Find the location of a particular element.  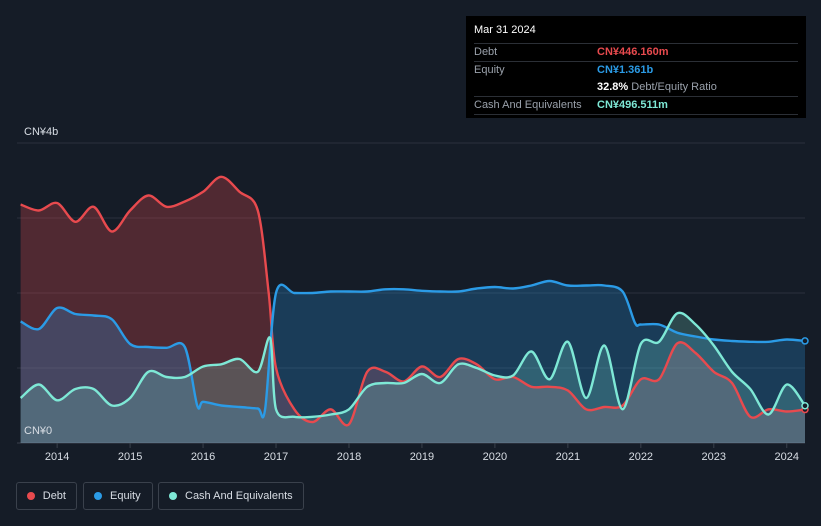

x-tick-label: 2024 is located at coordinates (787, 457).